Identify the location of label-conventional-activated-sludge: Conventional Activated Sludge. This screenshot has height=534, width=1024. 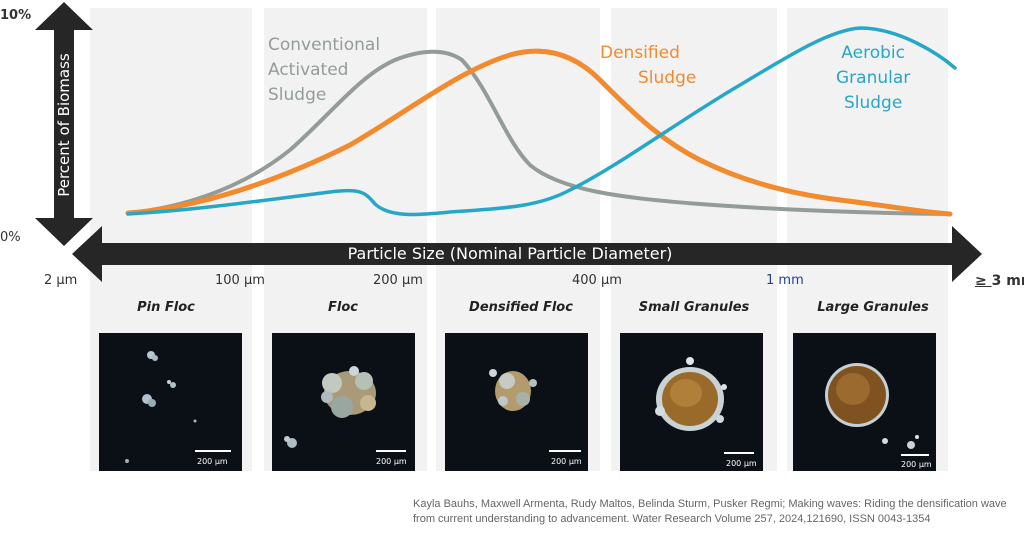
(324, 70).